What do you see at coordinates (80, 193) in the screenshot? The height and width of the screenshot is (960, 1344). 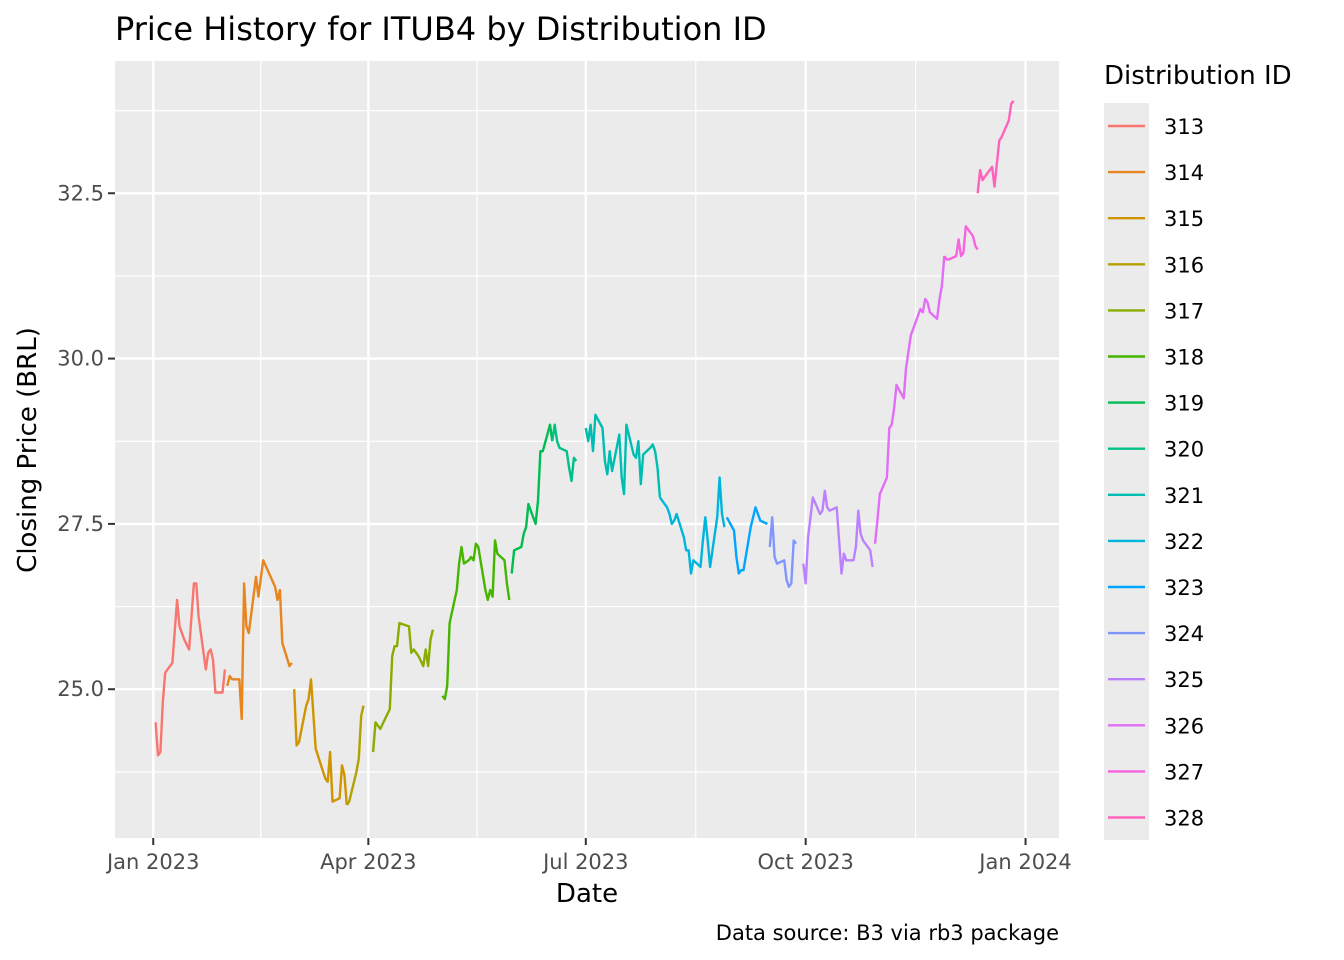 I see `y-tick-label: 32.5` at bounding box center [80, 193].